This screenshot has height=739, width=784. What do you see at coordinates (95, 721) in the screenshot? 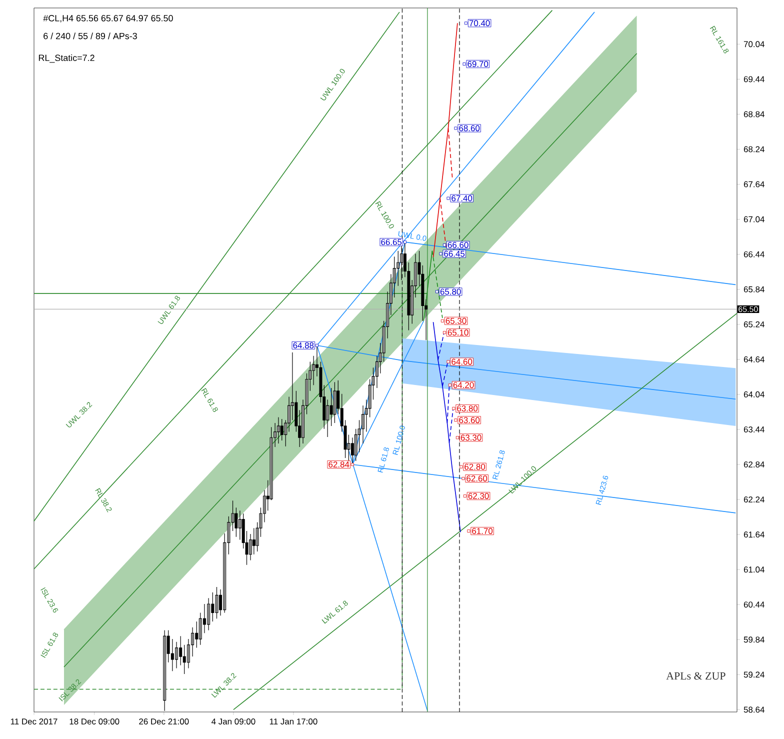
I see `x-tick-label: 18 Dec 09:00` at bounding box center [95, 721].